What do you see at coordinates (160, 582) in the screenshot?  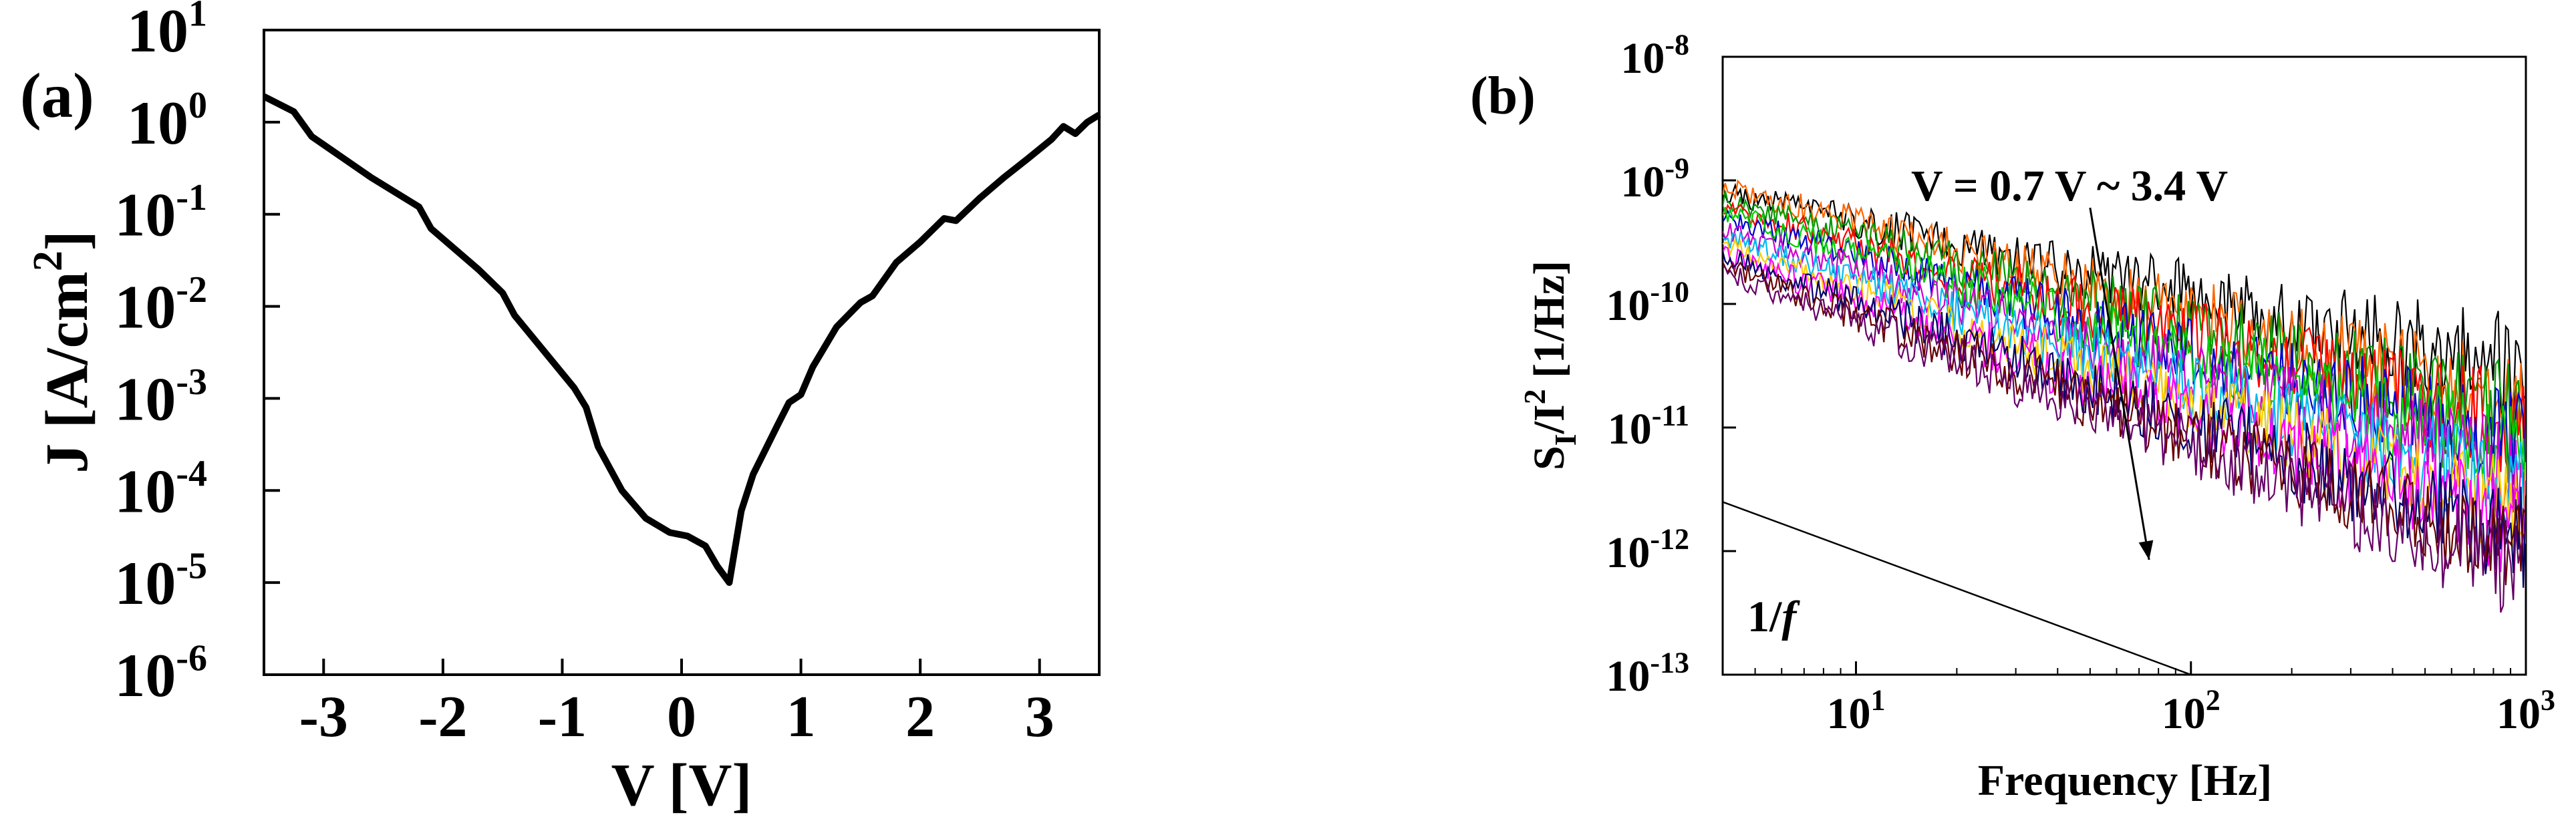 I see `chart-a-y-tick-label: 10⁻⁵` at bounding box center [160, 582].